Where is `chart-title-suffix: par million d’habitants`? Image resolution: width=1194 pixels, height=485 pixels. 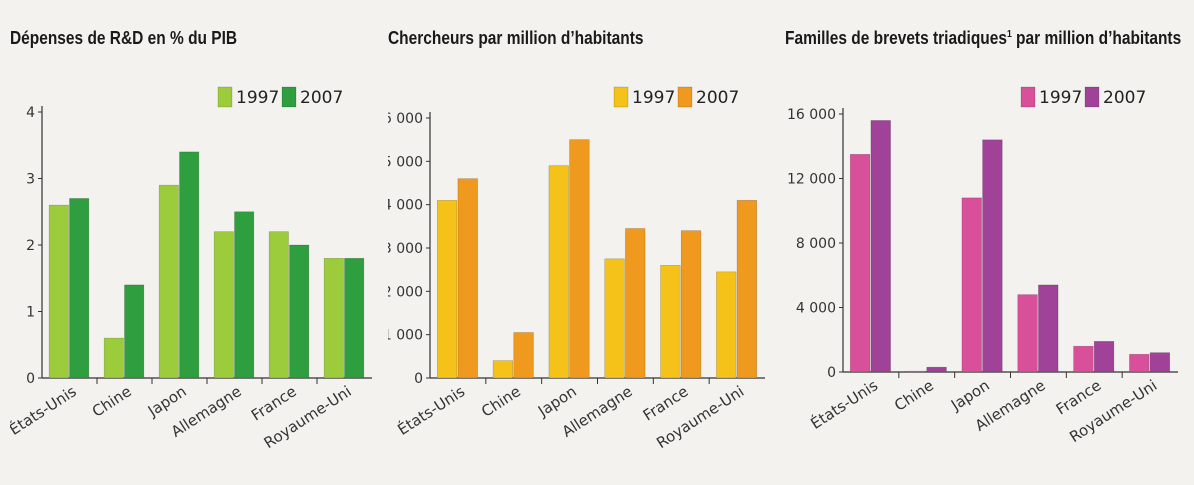 chart-title-suffix: par million d’habitants is located at coordinates (1096, 38).